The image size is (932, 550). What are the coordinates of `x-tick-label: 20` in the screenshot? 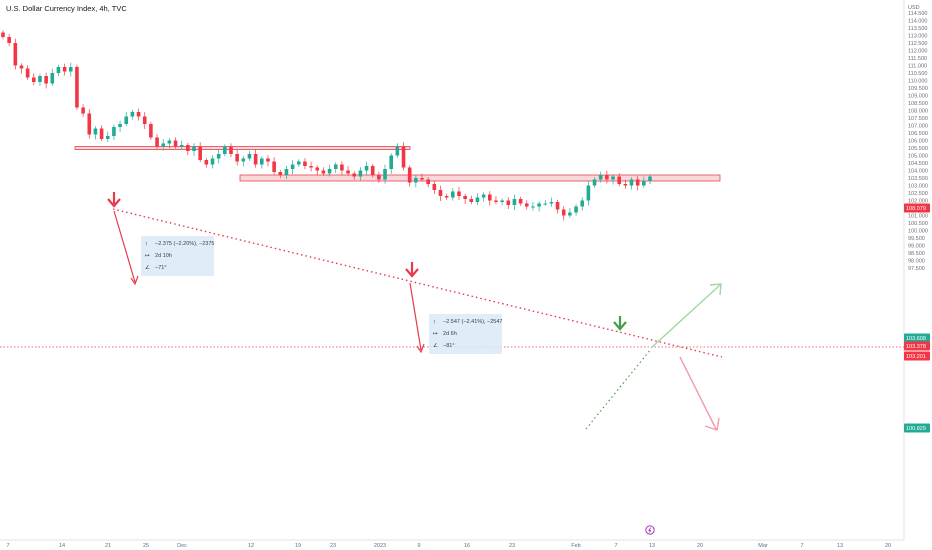 It's located at (700, 546).